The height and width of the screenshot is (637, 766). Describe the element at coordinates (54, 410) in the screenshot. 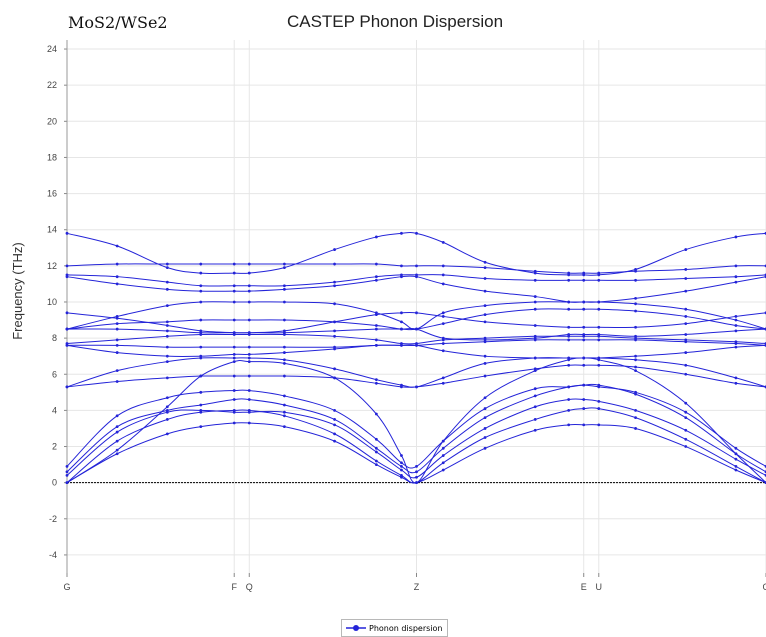

I see `y-tick-label: 4` at that location.